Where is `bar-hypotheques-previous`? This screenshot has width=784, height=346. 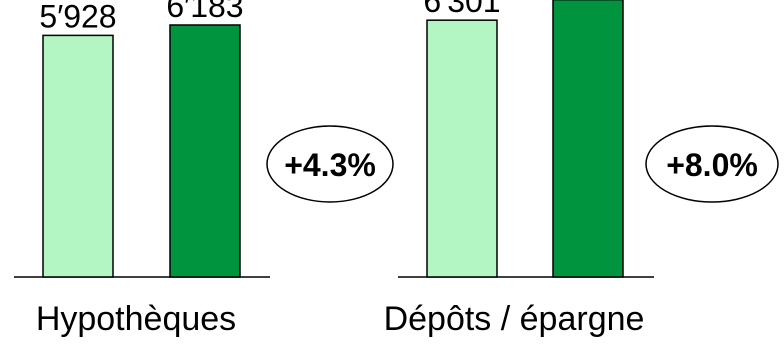 bar-hypotheques-previous is located at coordinates (78, 156).